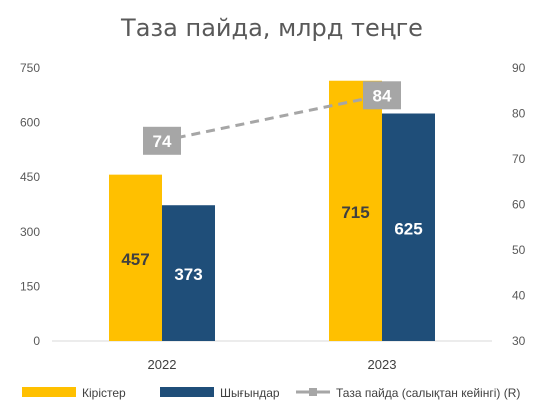 The image size is (550, 411). Describe the element at coordinates (30, 286) in the screenshot. I see `left-tick-label: 150` at that location.